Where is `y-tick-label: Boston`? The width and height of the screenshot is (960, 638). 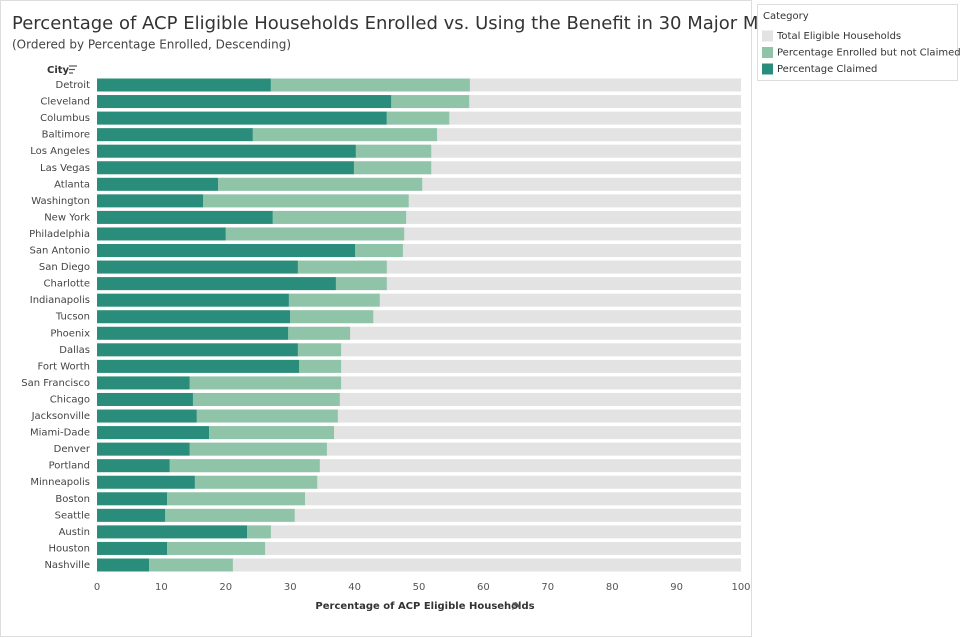 y-tick-label: Boston is located at coordinates (72, 499).